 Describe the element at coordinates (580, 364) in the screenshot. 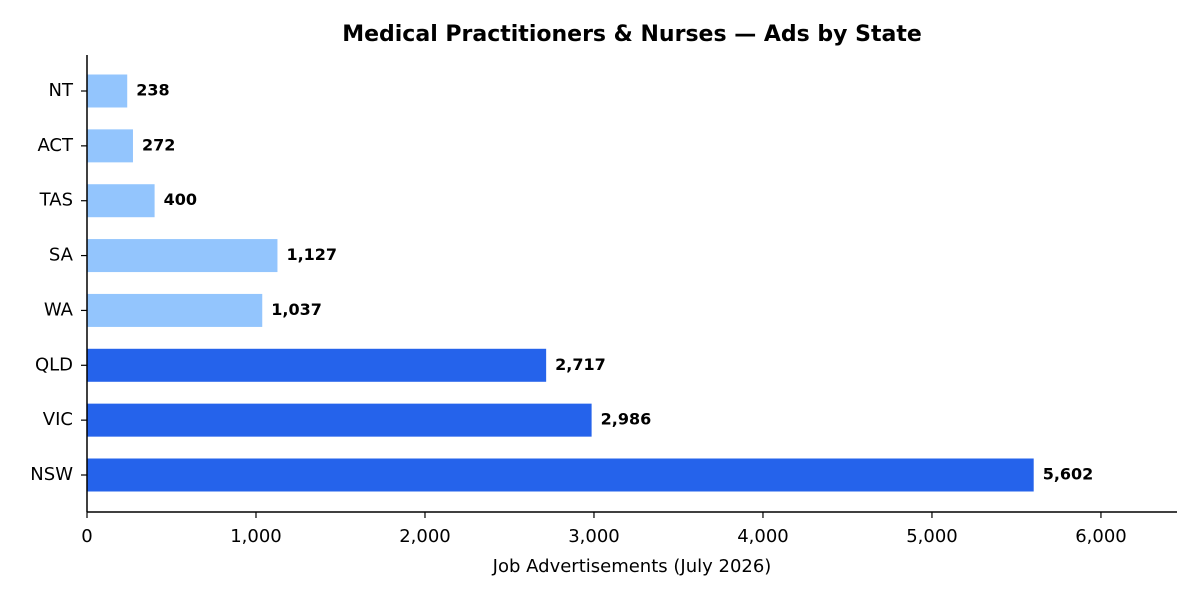

I see `value-label-qld: 2,717` at that location.